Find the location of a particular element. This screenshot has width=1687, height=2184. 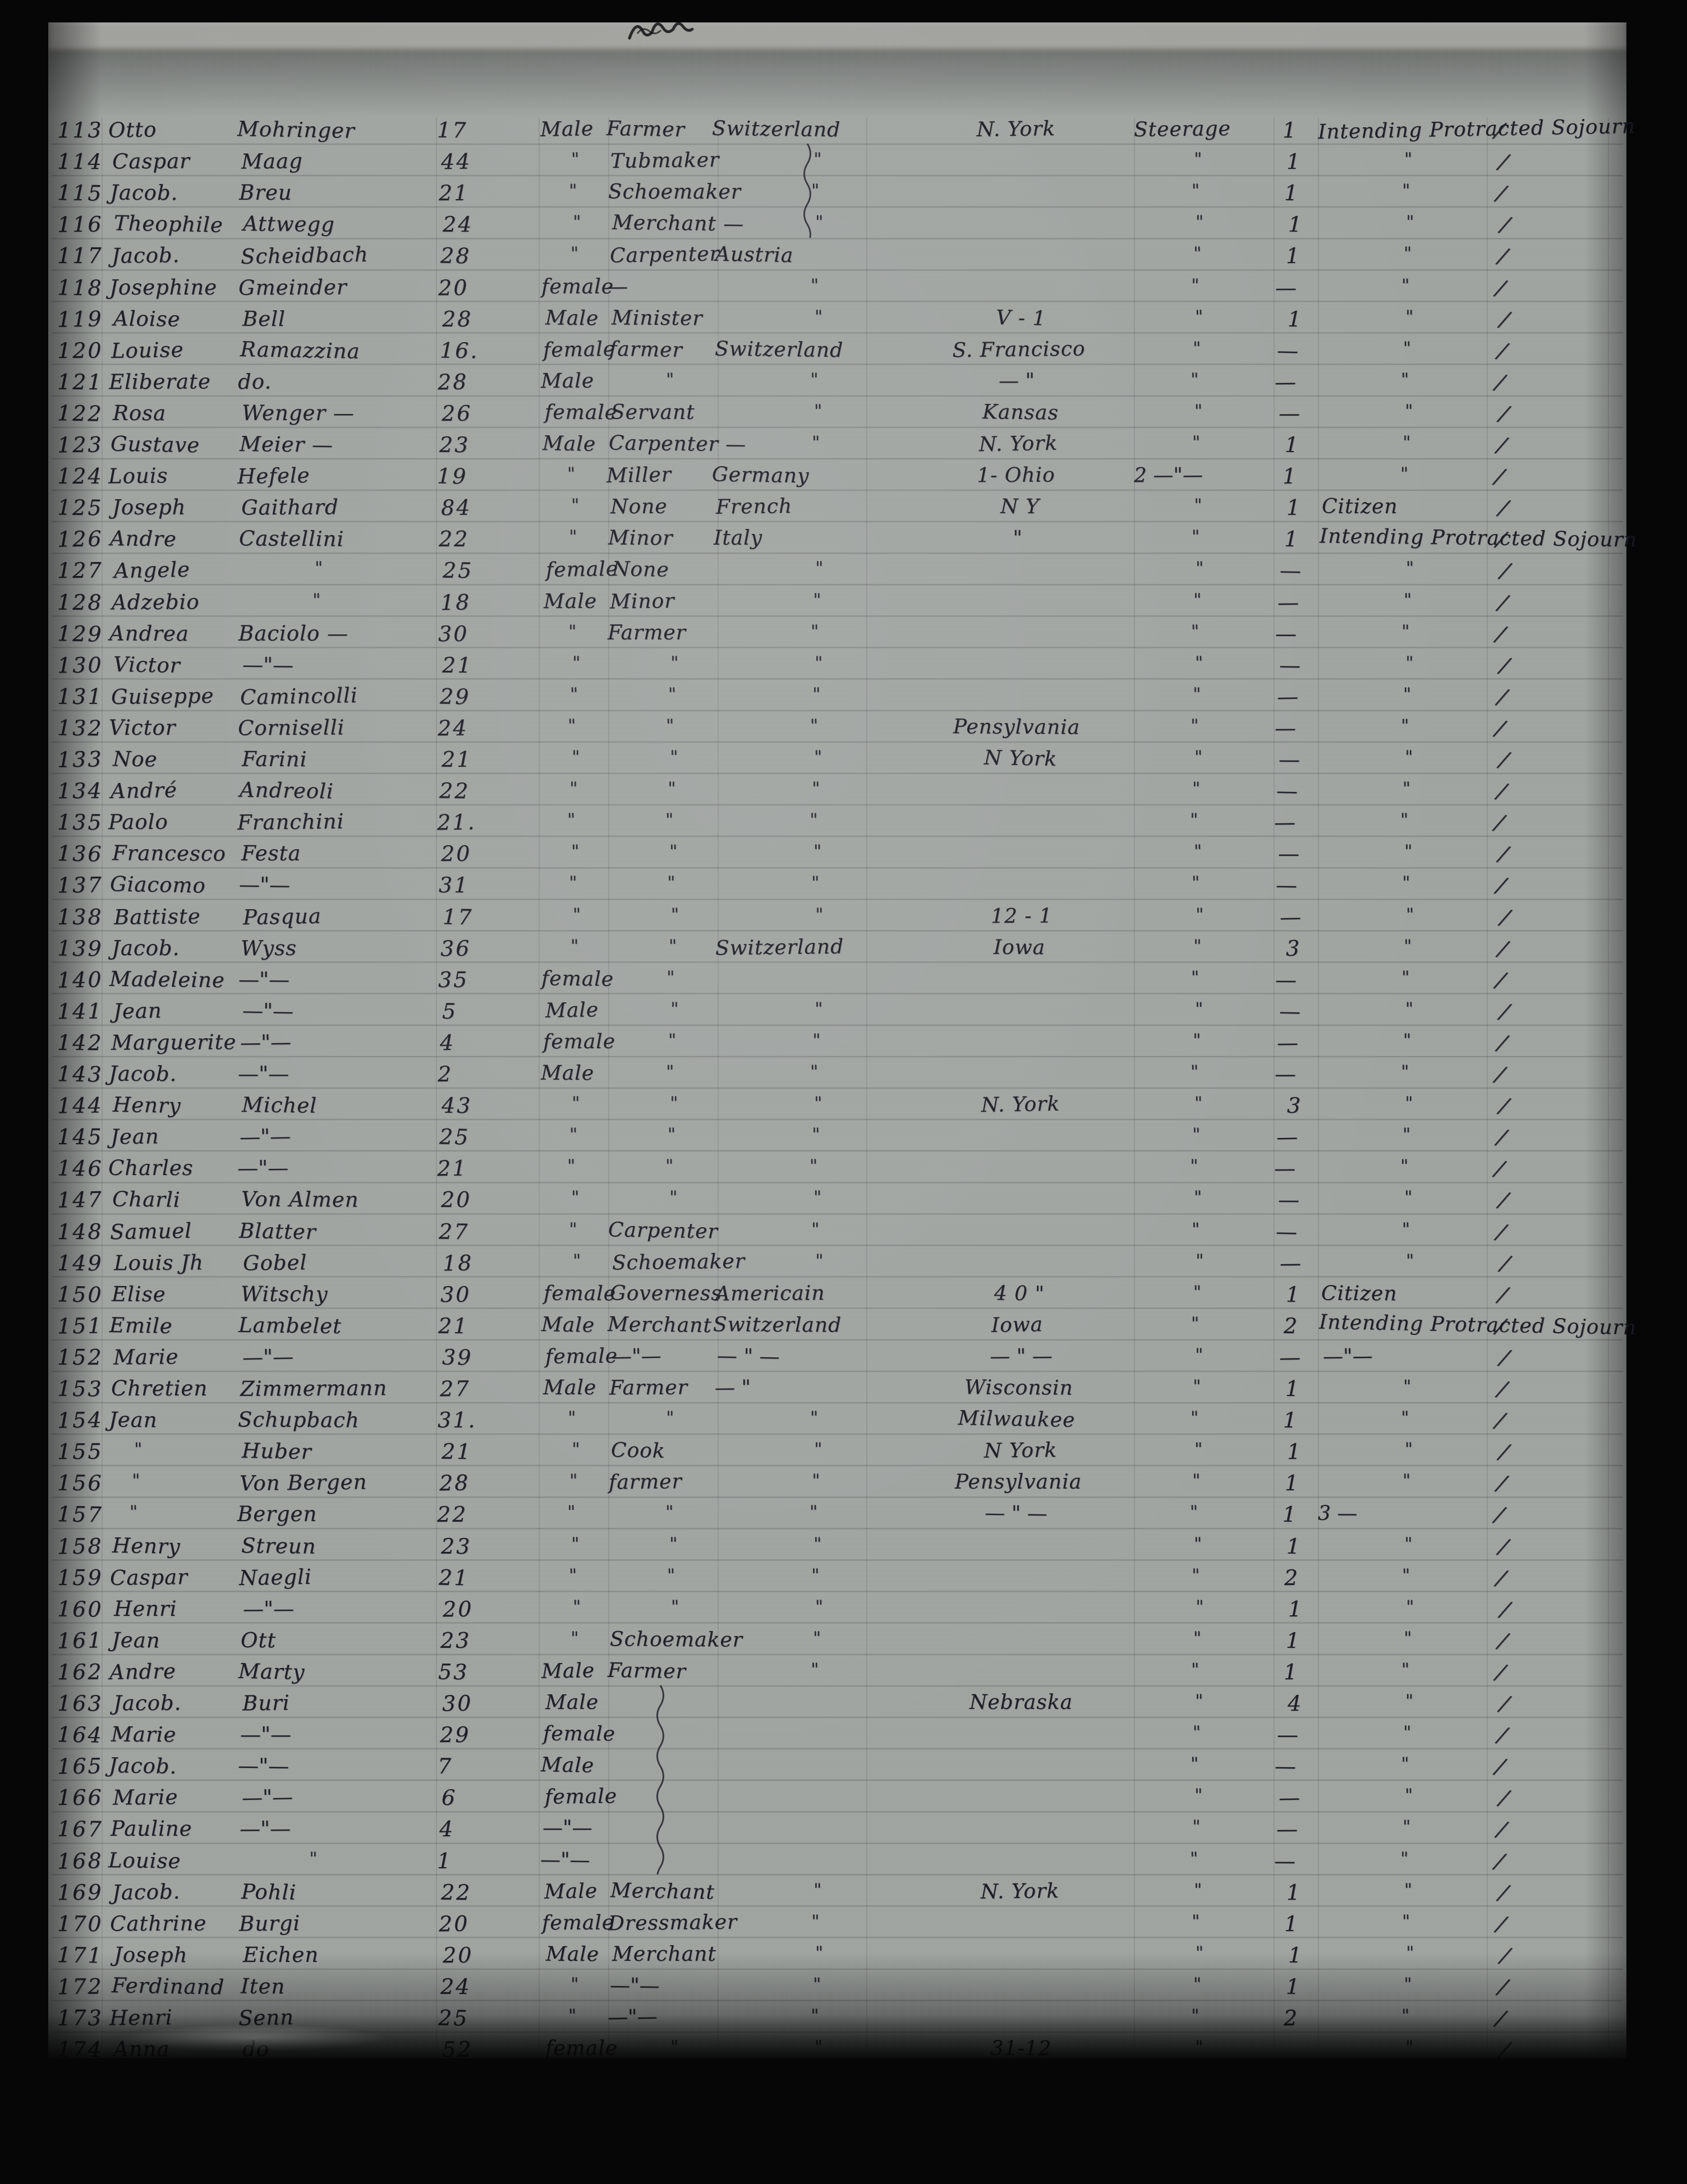

col-row-number: 145 is located at coordinates (80, 1137).